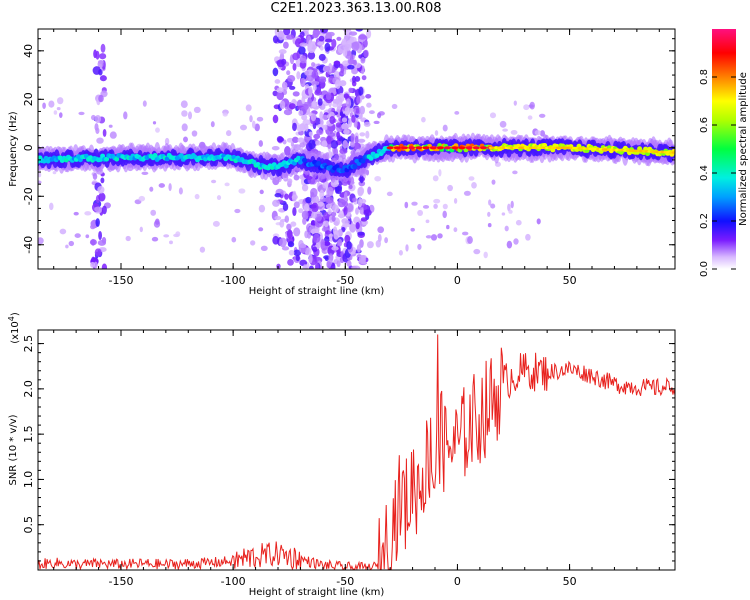 The image size is (750, 600). Describe the element at coordinates (317, 592) in the screenshot. I see `snr-xlabel: Height of straight line (km)` at that location.